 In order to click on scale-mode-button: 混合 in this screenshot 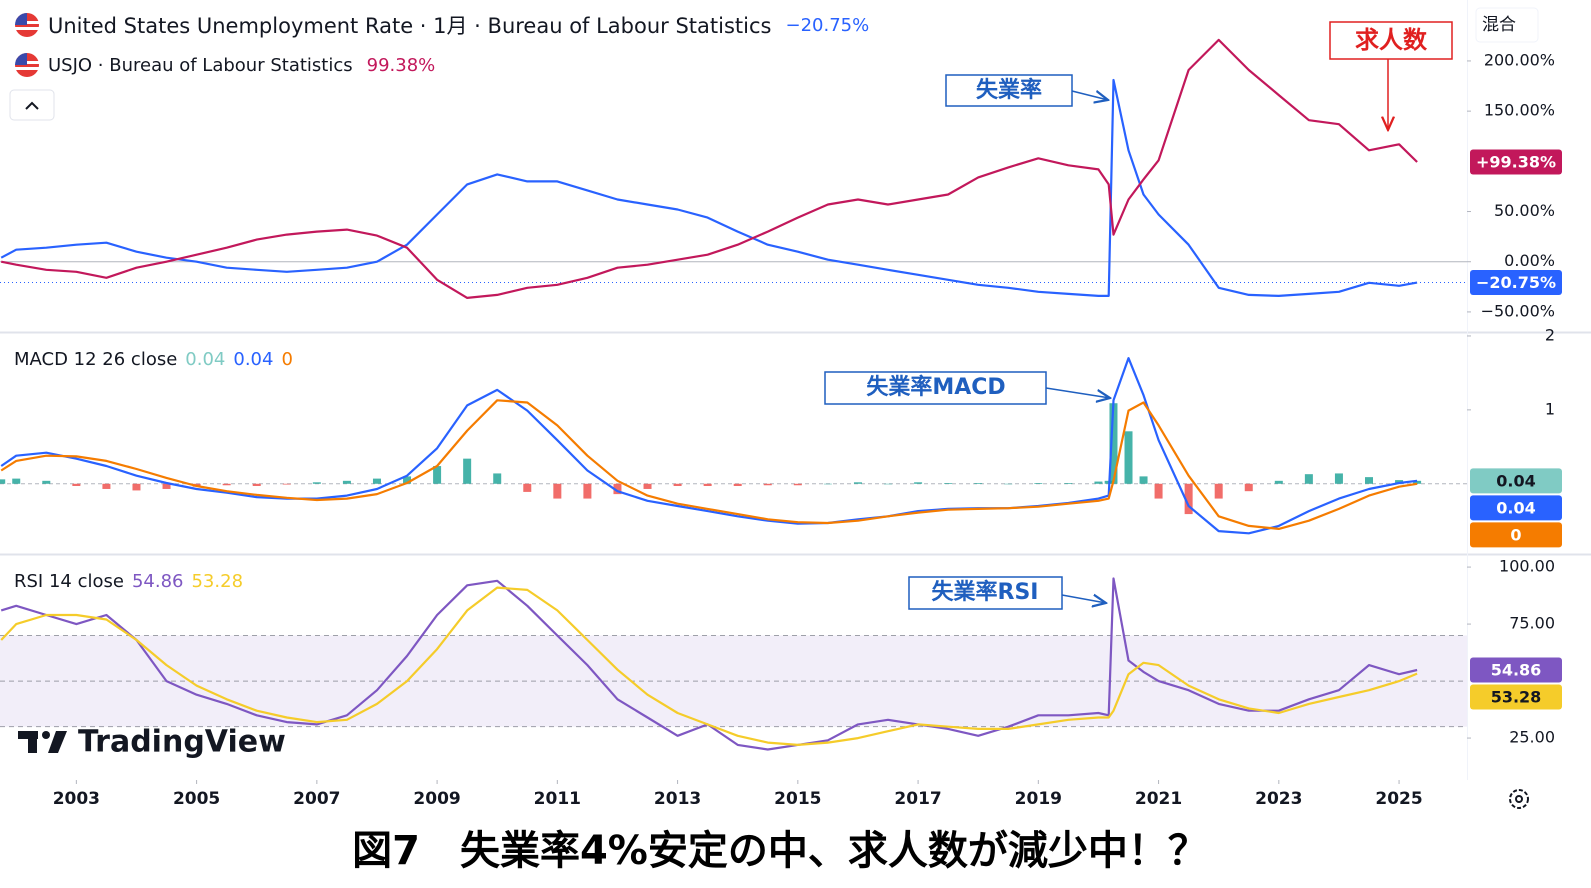, I will do `click(1507, 25)`.